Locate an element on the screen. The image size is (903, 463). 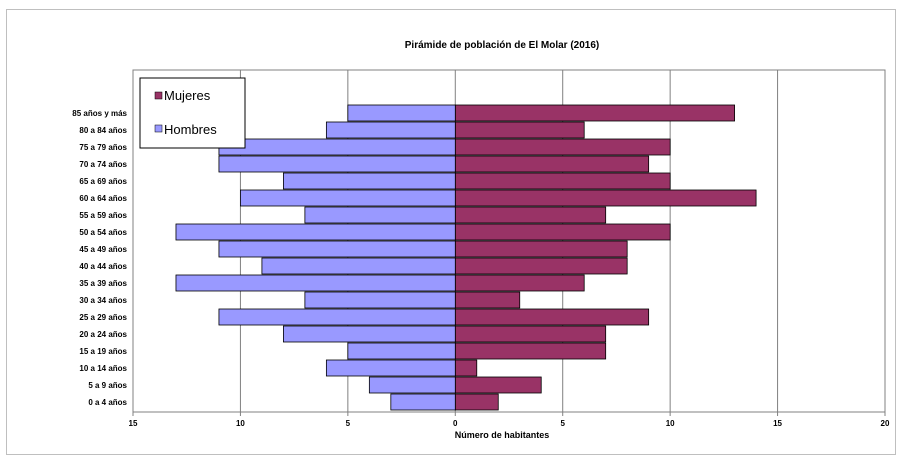
category-label: 25 a 29 años is located at coordinates (103, 317).